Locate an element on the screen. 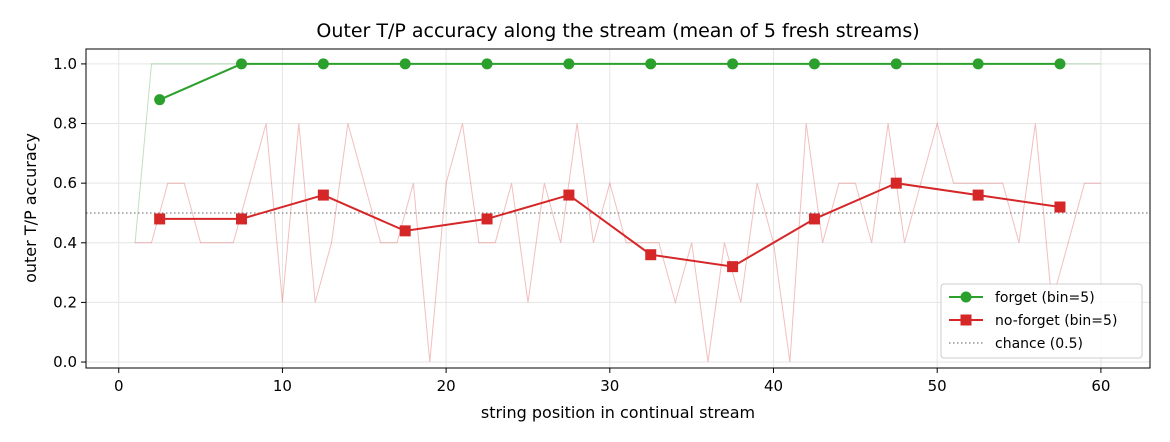  y-axis-label: outer T/P accuracy is located at coordinates (30, 208).